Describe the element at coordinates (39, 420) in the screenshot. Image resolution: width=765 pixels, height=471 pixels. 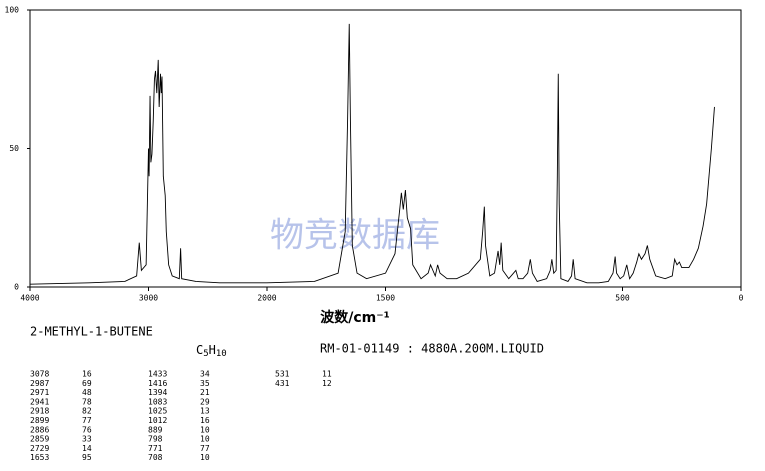
I see `peak-wavenumber: 2899` at that location.